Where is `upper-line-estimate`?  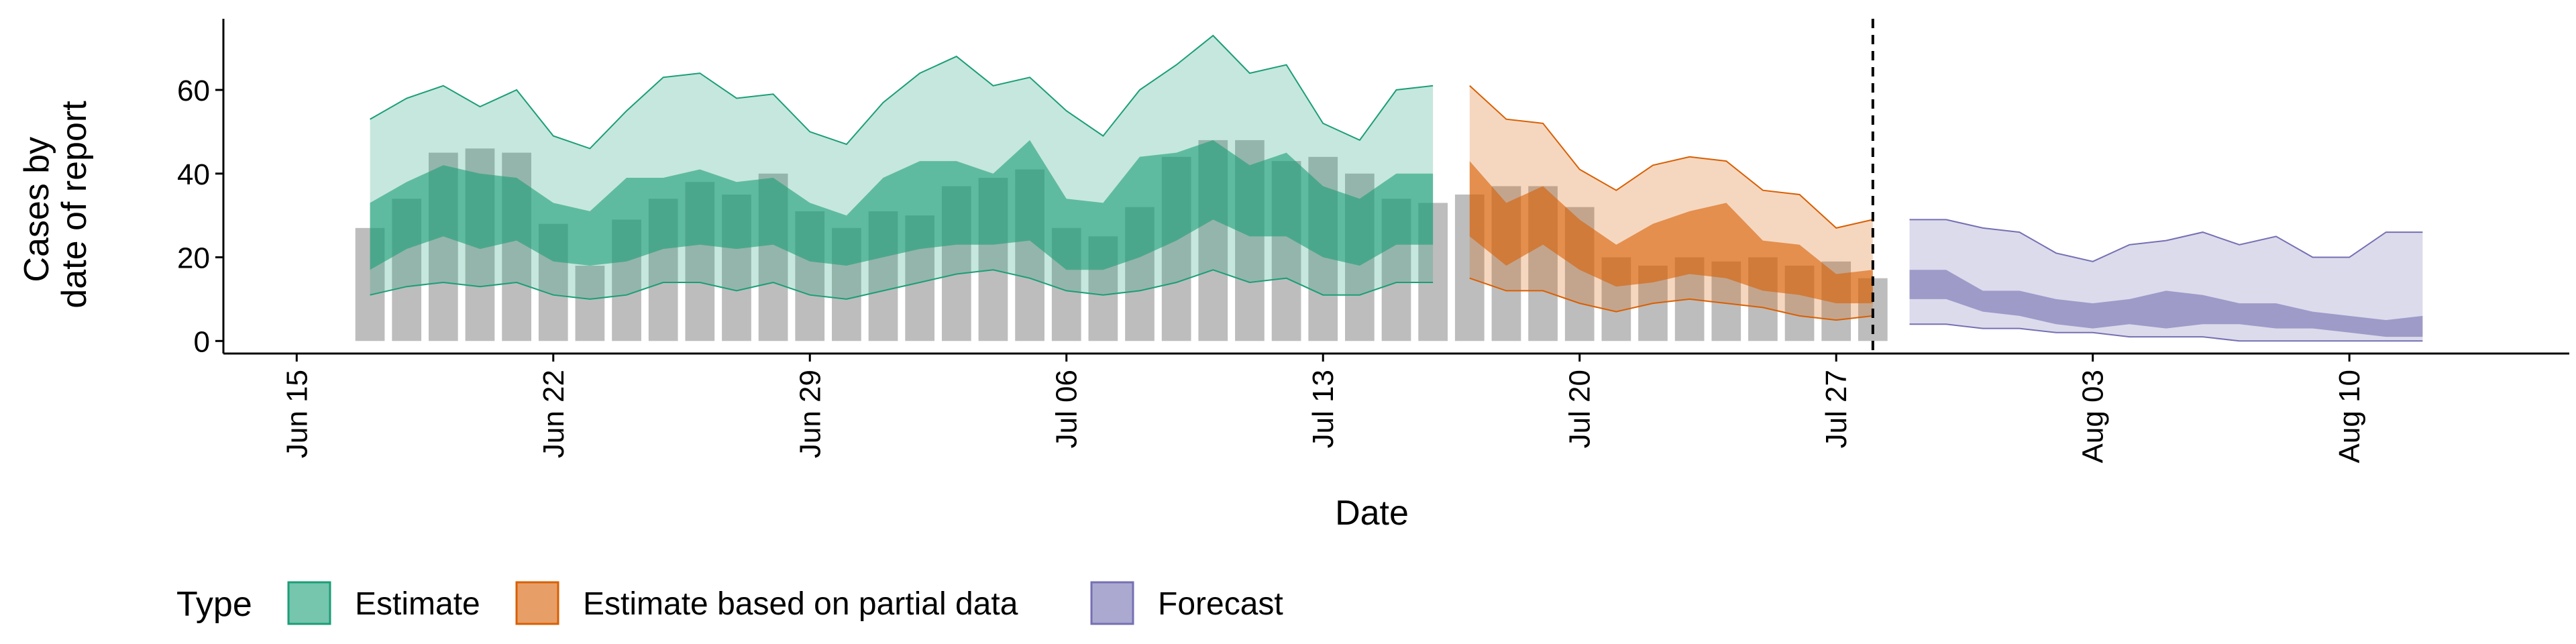
upper-line-estimate is located at coordinates (902, 92).